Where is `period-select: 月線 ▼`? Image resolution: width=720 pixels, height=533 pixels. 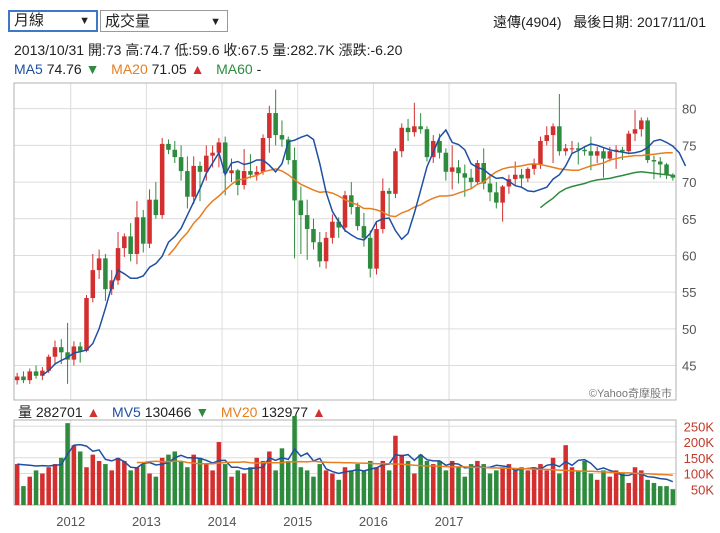
period-select: 月線 ▼ is located at coordinates (53, 21).